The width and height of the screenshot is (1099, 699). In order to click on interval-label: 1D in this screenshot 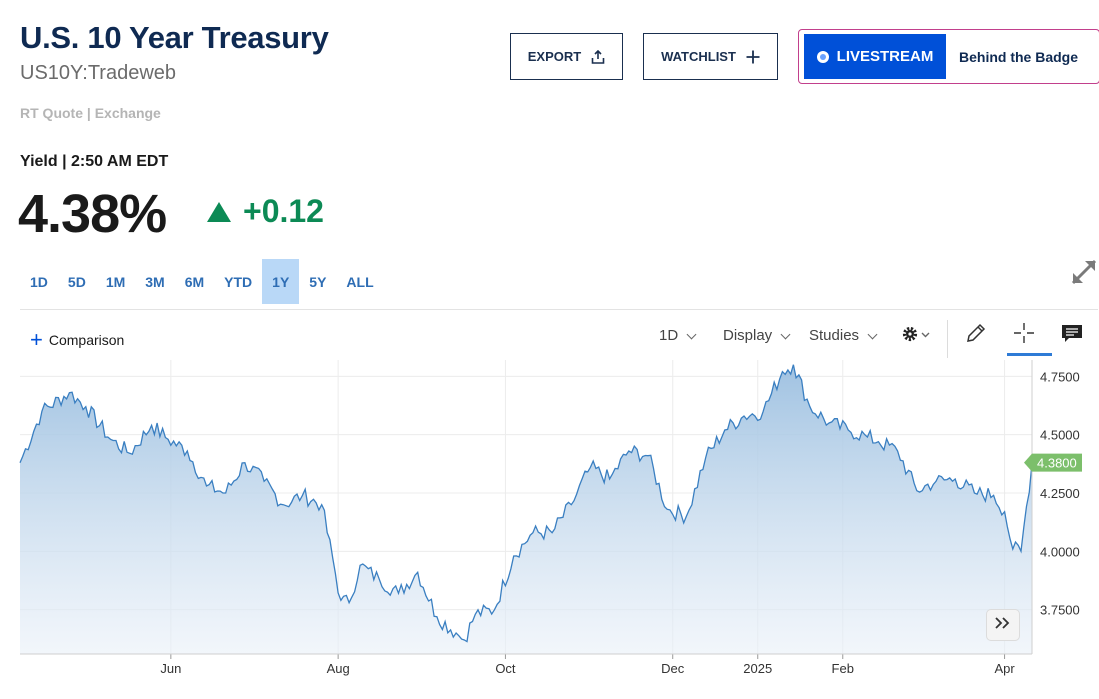, I will do `click(669, 335)`.